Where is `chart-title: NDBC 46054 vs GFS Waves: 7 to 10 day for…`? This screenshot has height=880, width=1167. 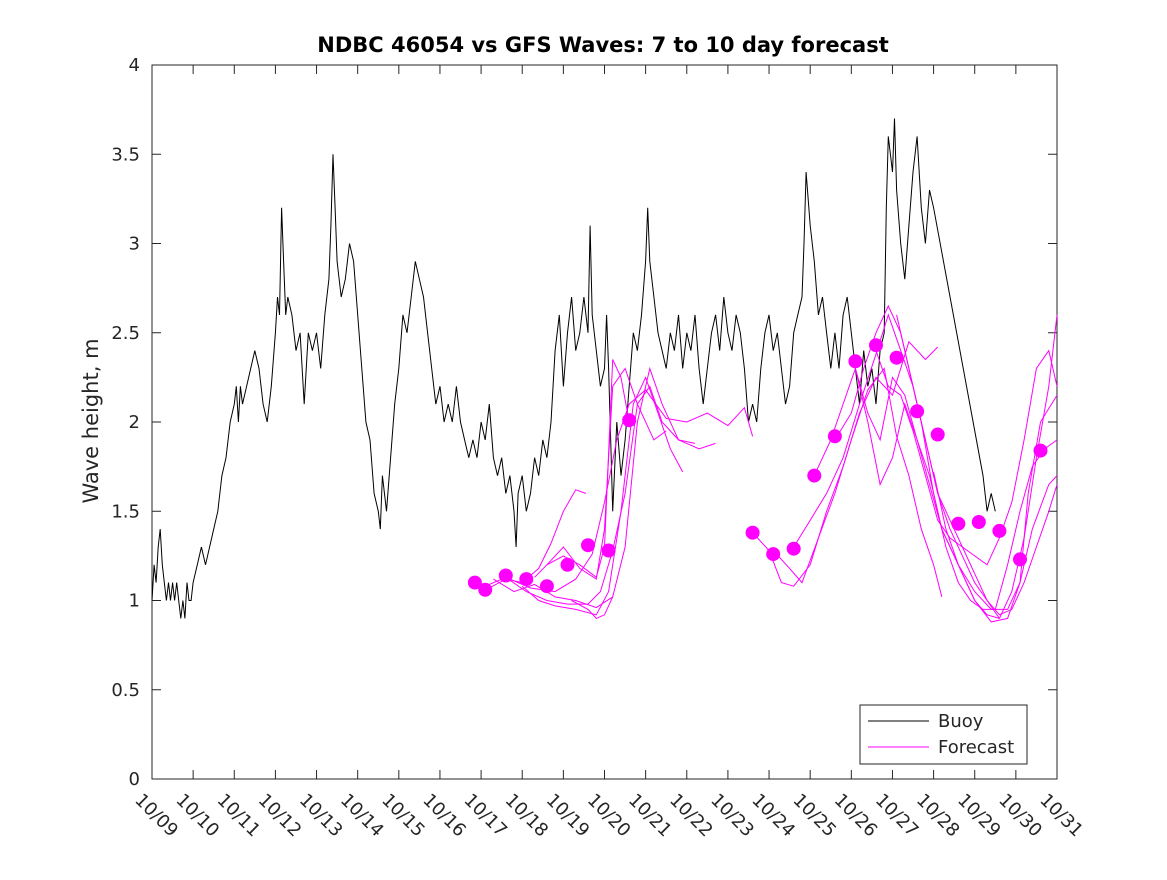 chart-title: NDBC 46054 vs GFS Waves: 7 to 10 day for… is located at coordinates (602, 45).